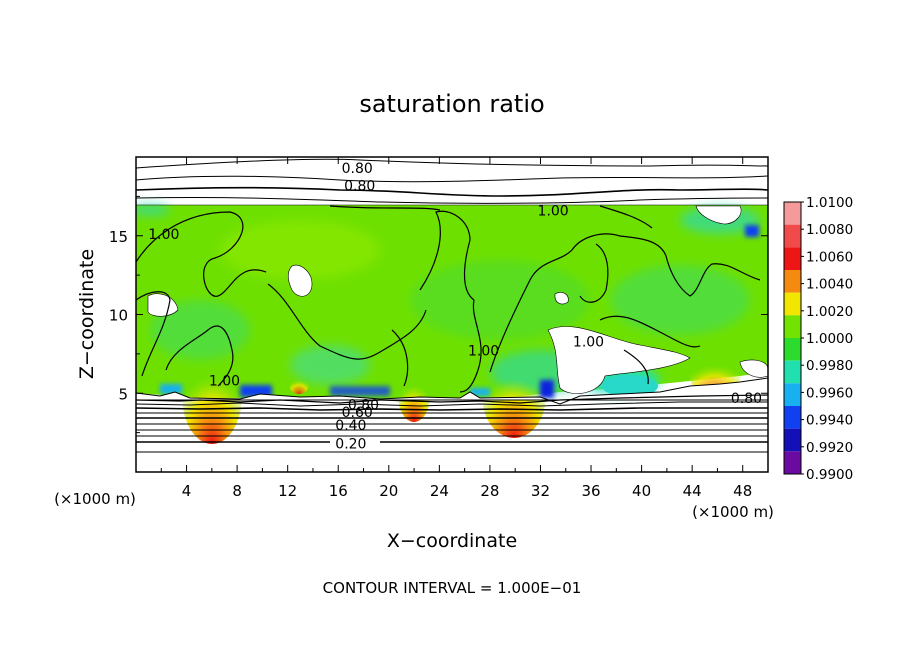  I want to click on contour-label: 0.60, so click(357, 413).